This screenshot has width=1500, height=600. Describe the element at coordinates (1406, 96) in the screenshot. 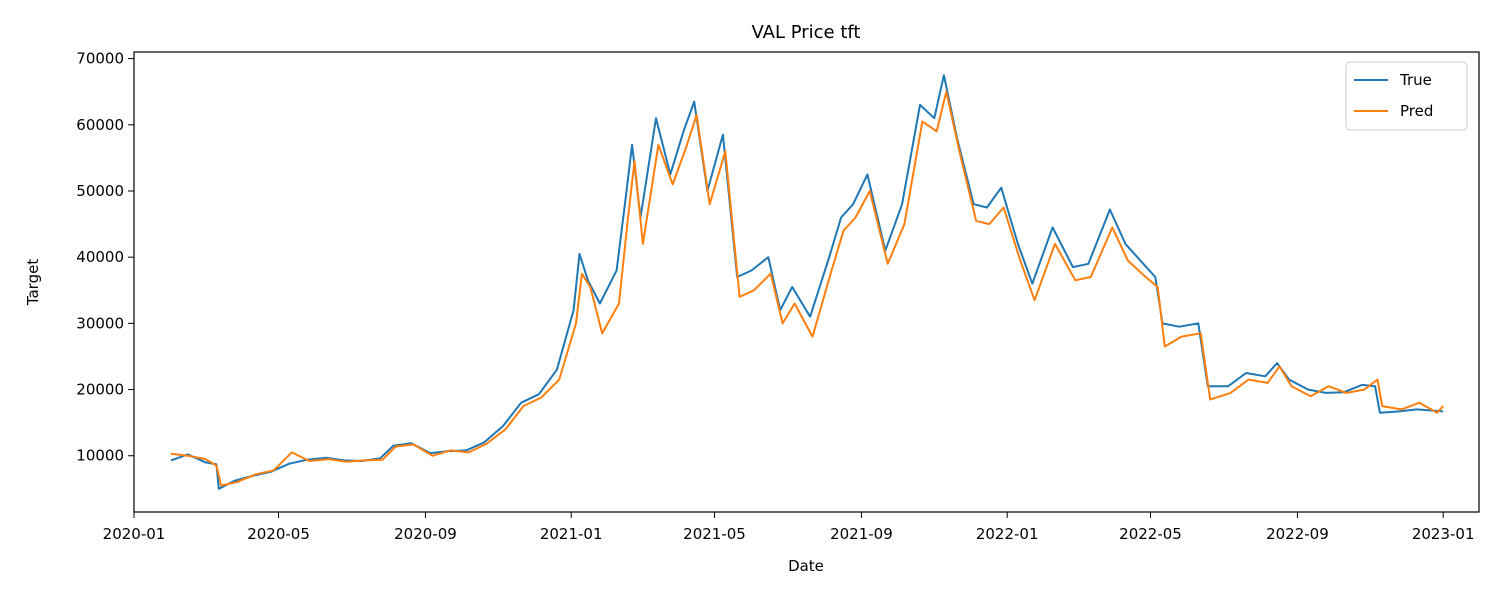

I see `legend: True Pred` at that location.